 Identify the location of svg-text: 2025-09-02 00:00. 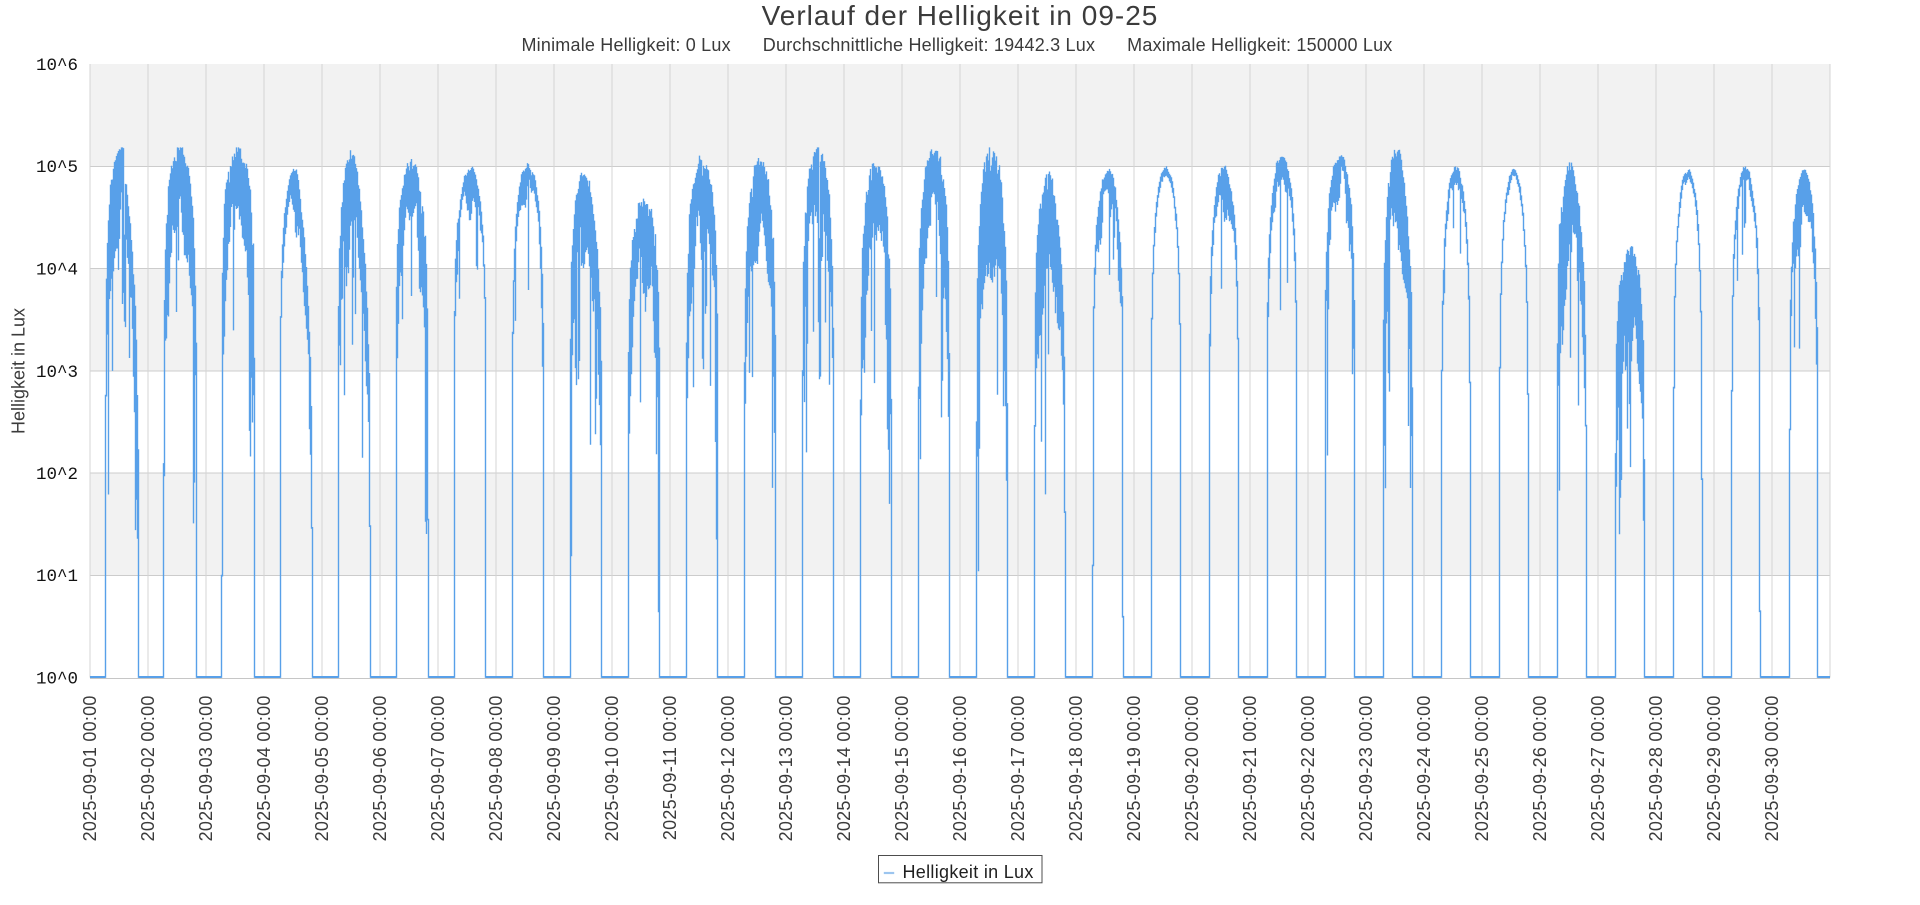
(148, 768).